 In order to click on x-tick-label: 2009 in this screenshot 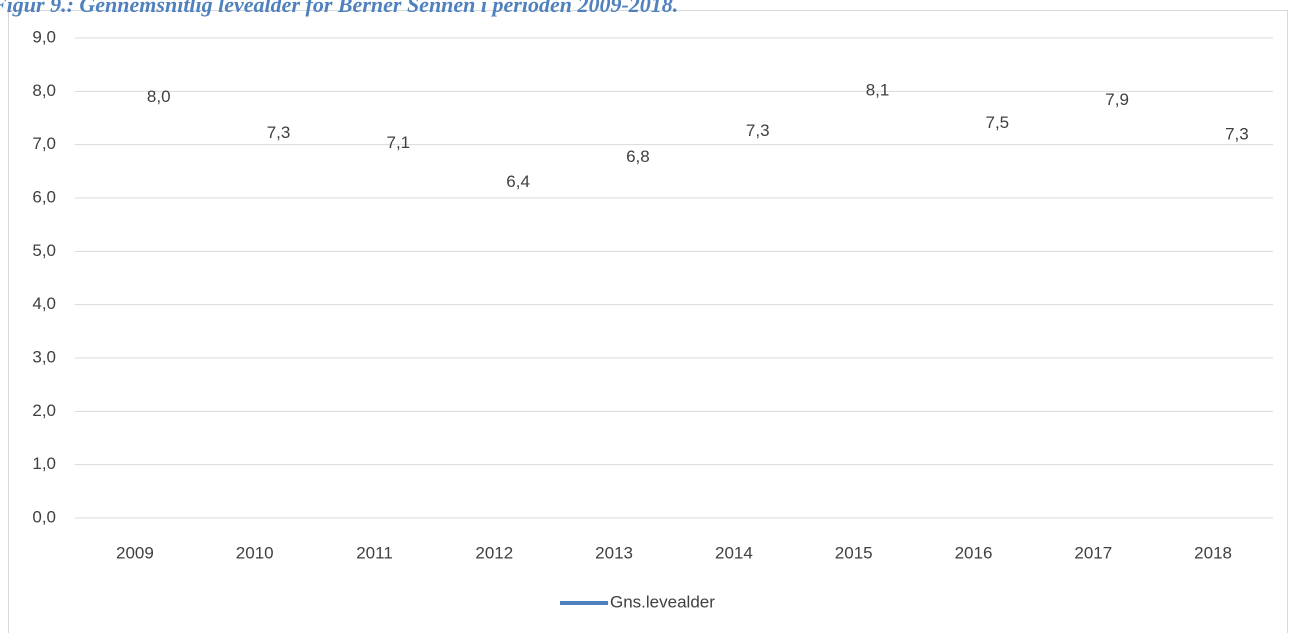, I will do `click(135, 552)`.